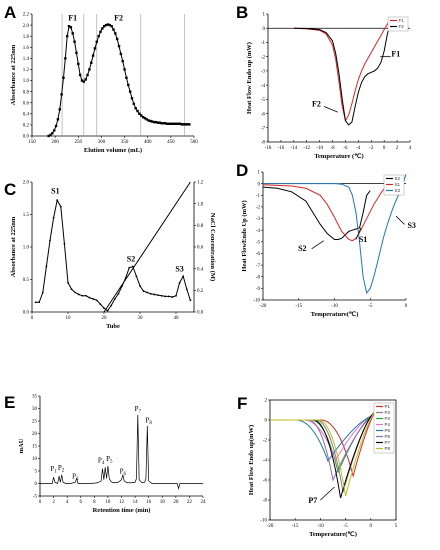 The height and width of the screenshot is (550, 440). Describe the element at coordinates (136, 502) in the screenshot. I see `x-tick-label: 14` at that location.